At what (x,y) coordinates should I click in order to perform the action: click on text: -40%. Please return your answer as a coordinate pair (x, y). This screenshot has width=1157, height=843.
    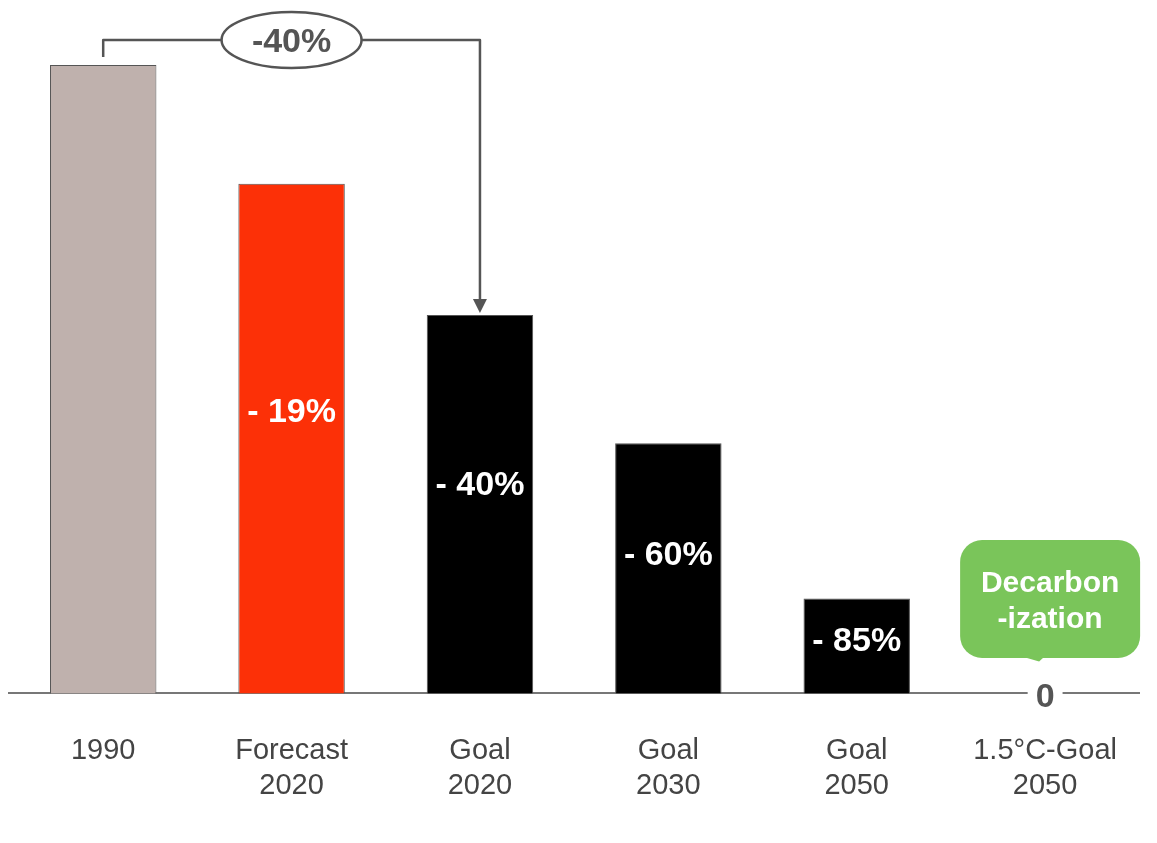
    Looking at the image, I should click on (291, 40).